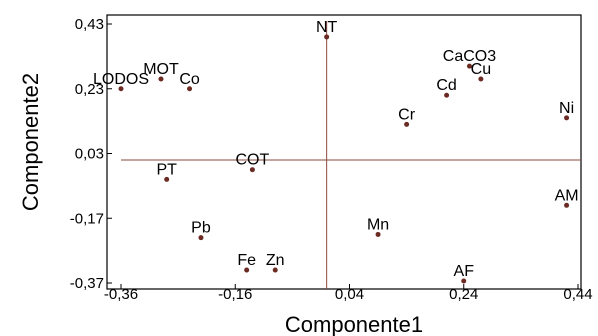  Describe the element at coordinates (30, 142) in the screenshot. I see `y-axis-title: Componente2` at that location.